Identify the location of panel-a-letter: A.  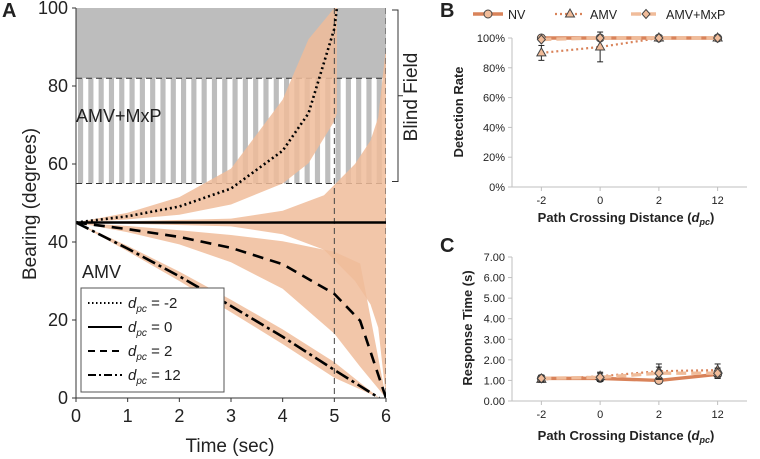
(9, 11).